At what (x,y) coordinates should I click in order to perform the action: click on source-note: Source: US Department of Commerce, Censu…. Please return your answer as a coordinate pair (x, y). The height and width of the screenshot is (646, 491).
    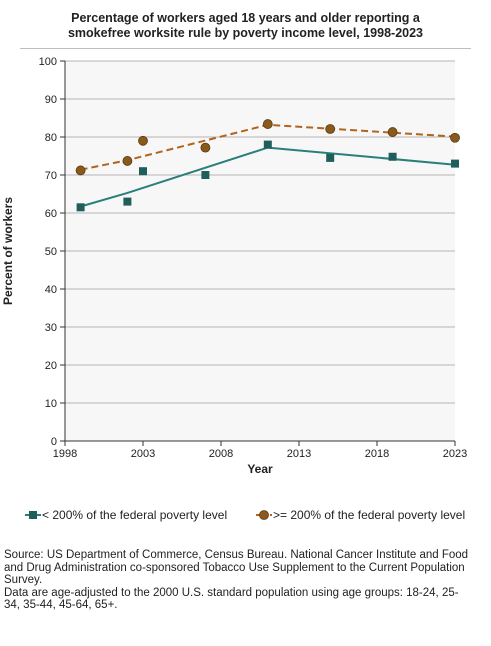
    Looking at the image, I should click on (246, 580).